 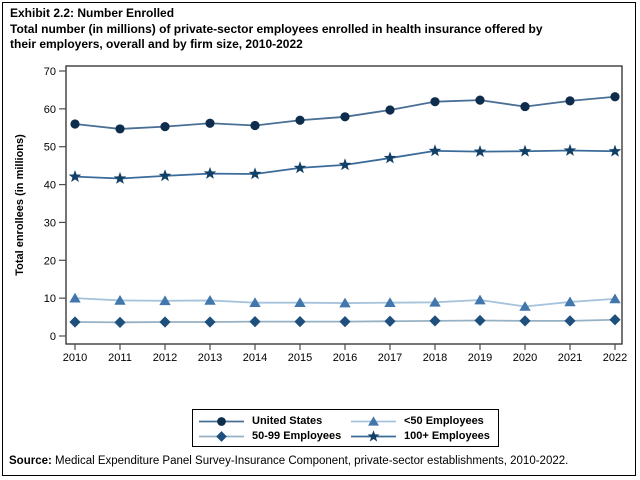 I want to click on legend-label: 100+ Employees, so click(x=447, y=435).